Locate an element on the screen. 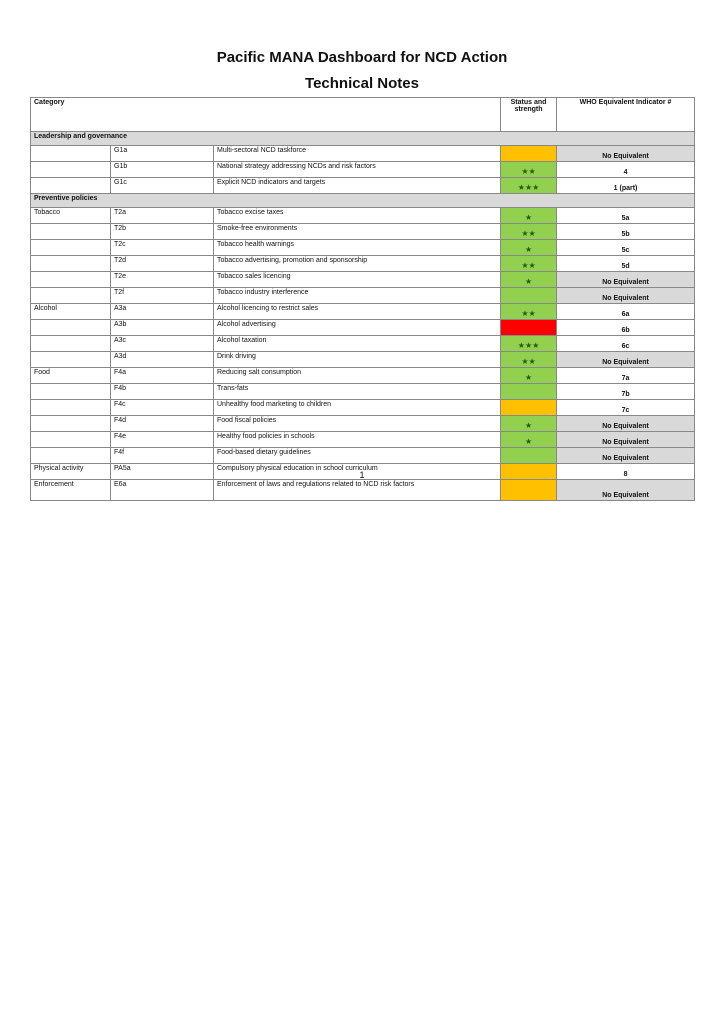 The height and width of the screenshot is (1024, 724). description-cell: Trans-fats is located at coordinates (357, 391).